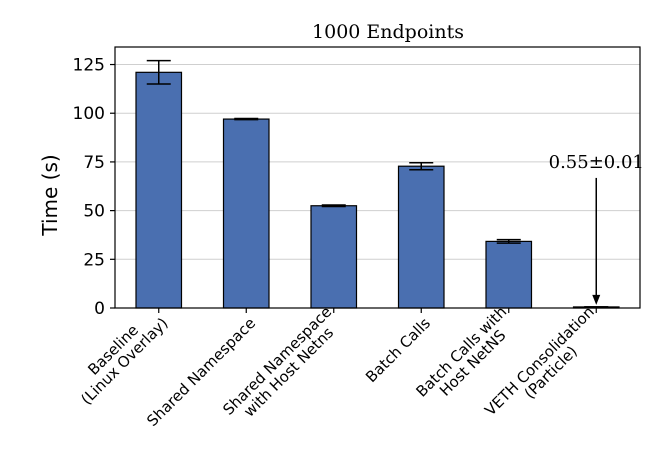  What do you see at coordinates (94, 163) in the screenshot?
I see `y-tick-label: 75` at bounding box center [94, 163].